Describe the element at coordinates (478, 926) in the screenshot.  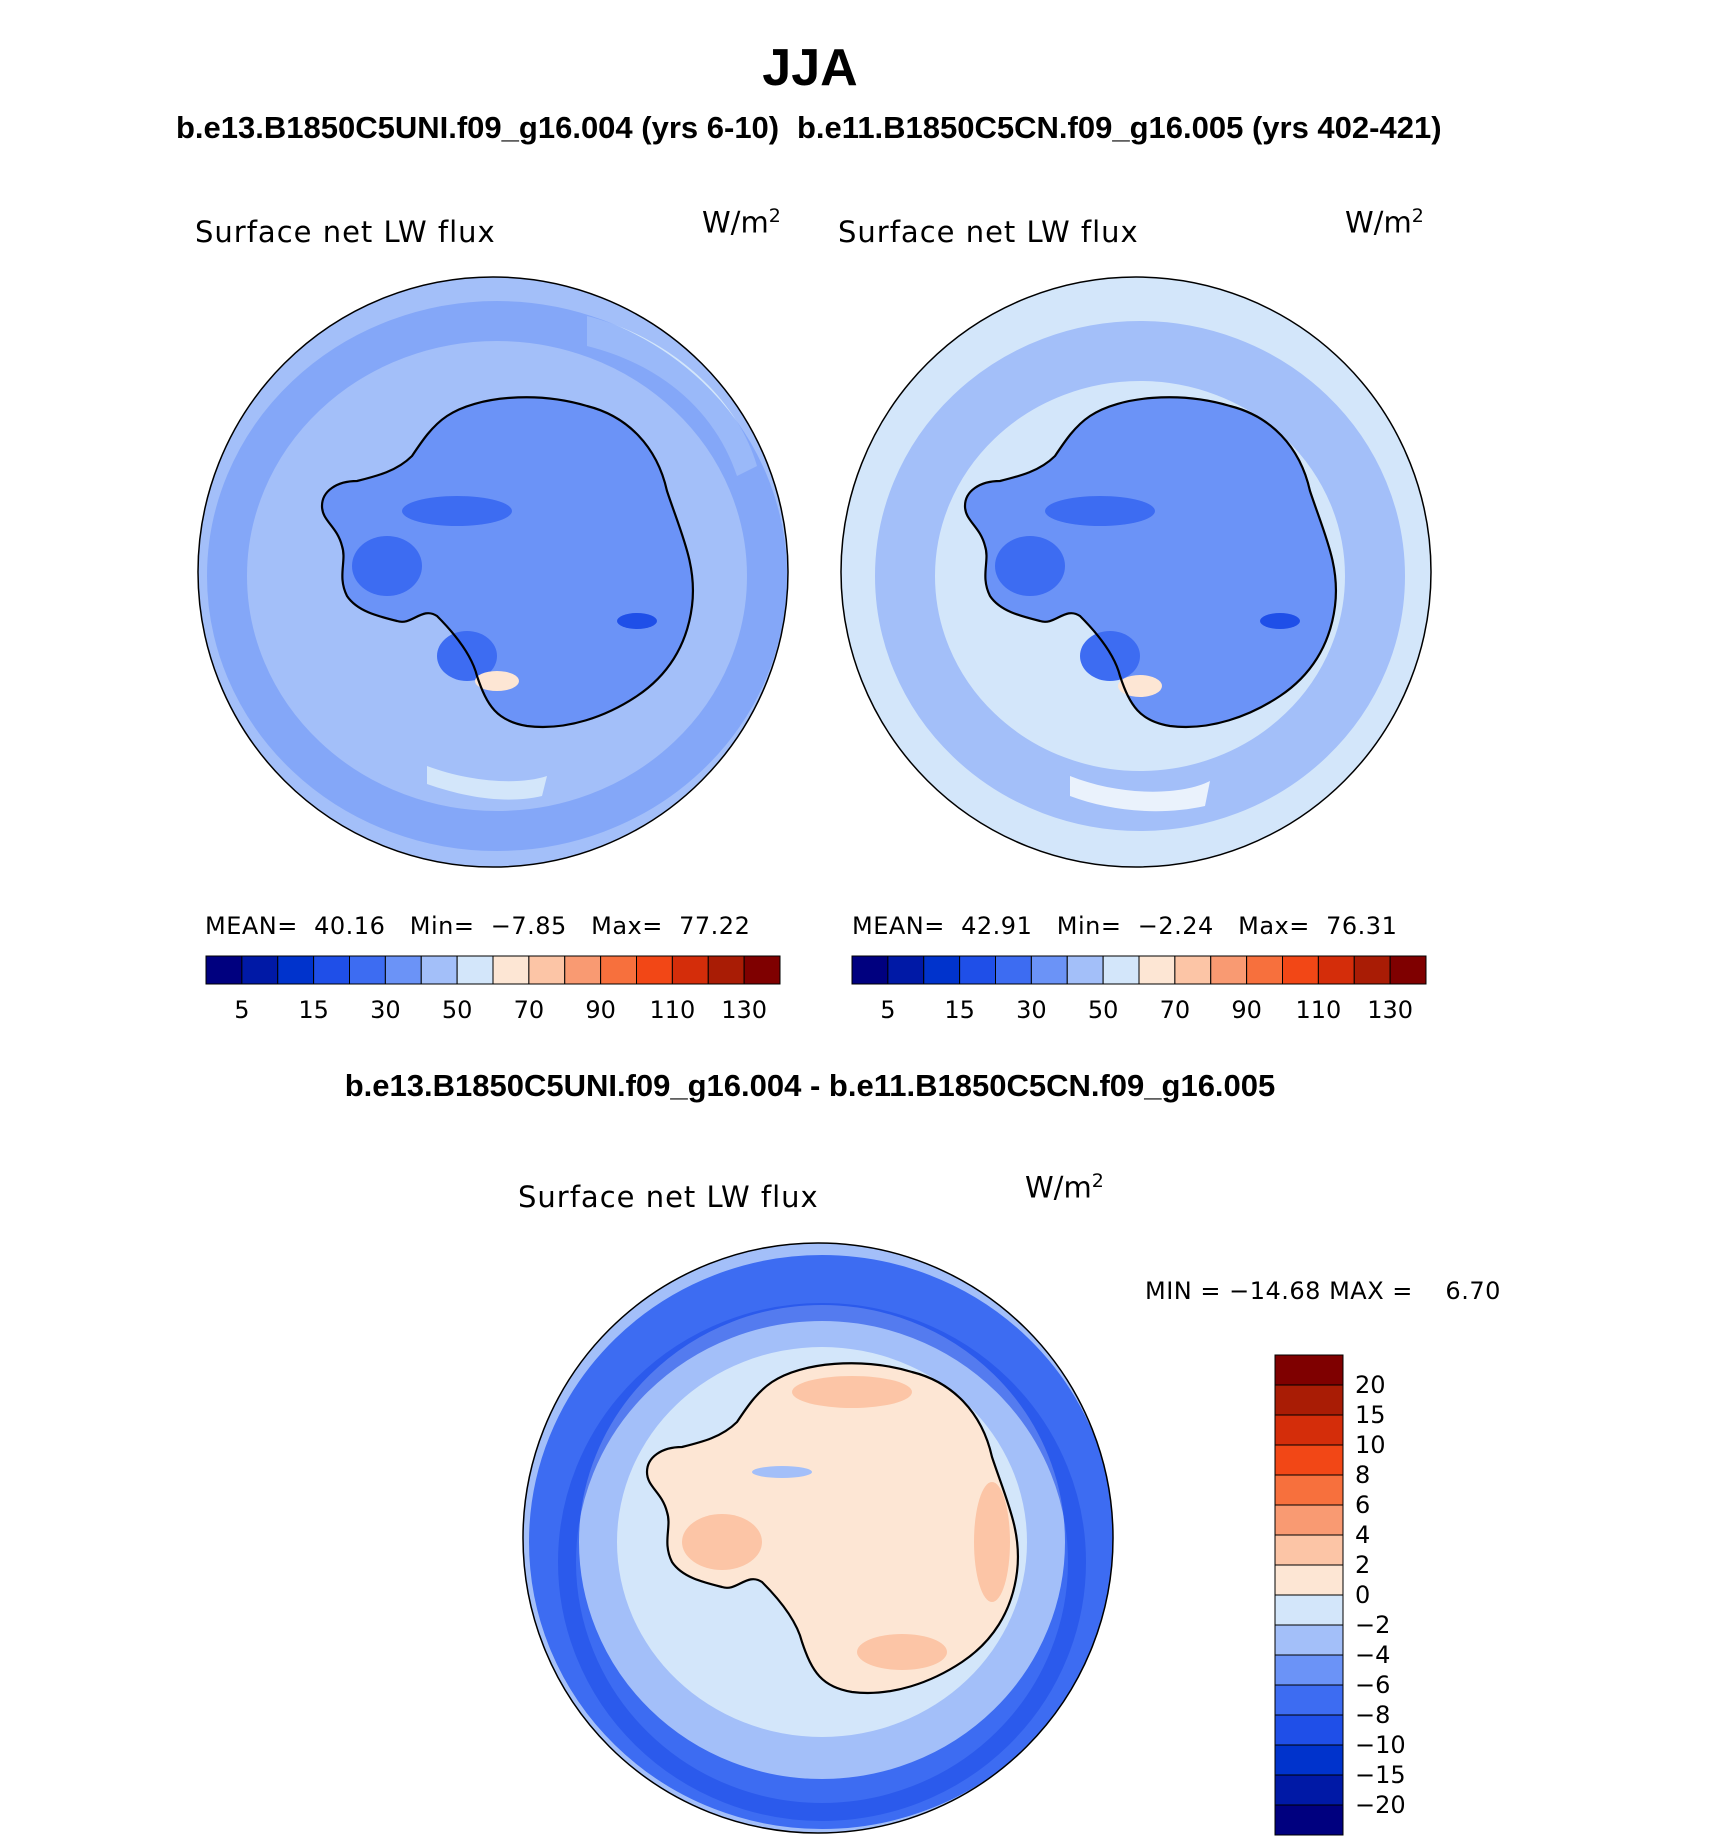
I see `panel1-stats: MEAN= 40.16 Min= −7.85 Max= 77.22` at that location.